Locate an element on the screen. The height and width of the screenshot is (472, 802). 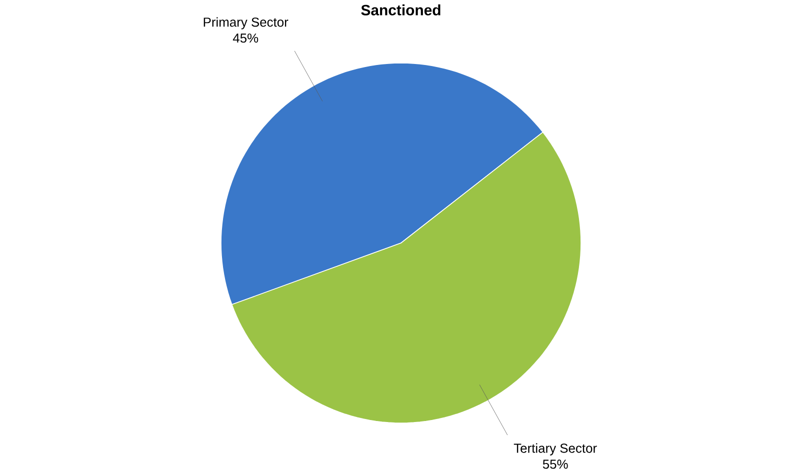
slice-label: Primary Sector is located at coordinates (246, 23).